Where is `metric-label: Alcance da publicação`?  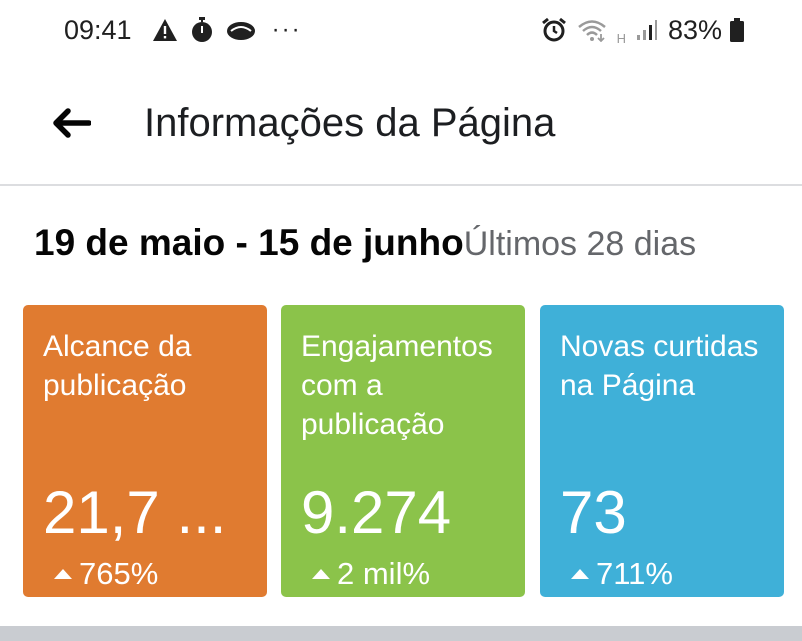 metric-label: Alcance da publicação is located at coordinates (117, 366).